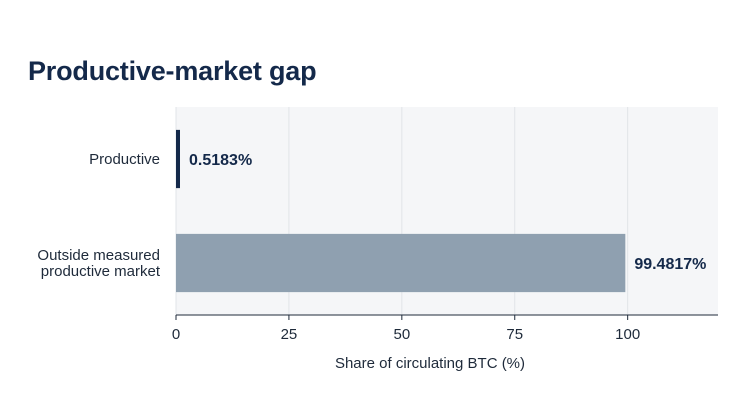  Describe the element at coordinates (172, 71) in the screenshot. I see `chart-title: Productive-market gap` at that location.